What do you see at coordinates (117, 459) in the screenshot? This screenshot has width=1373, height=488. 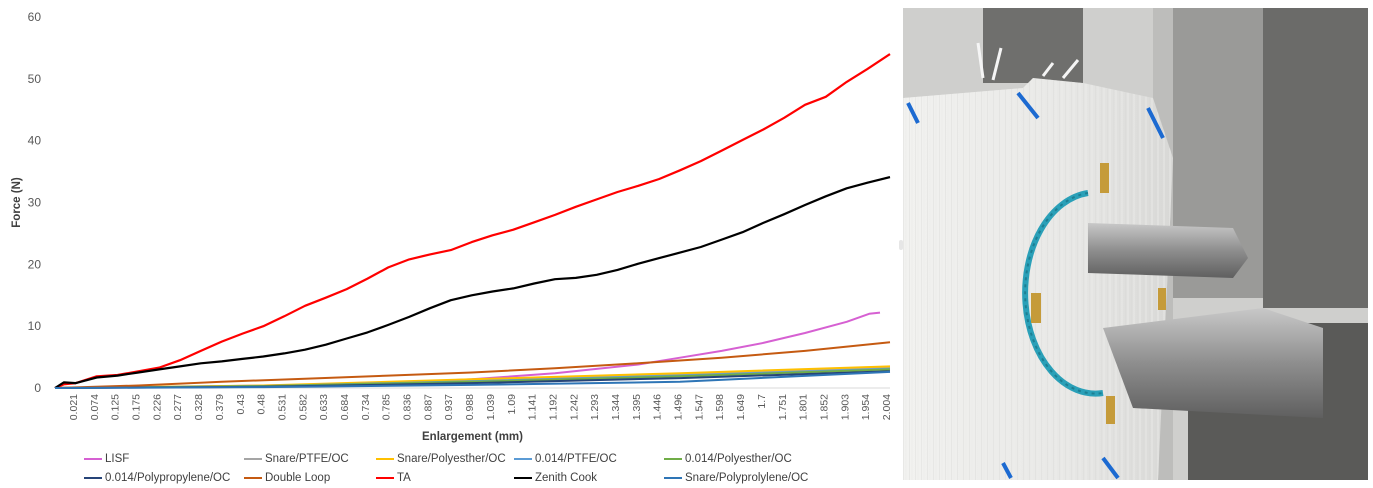 I see `legend-label: LISF` at bounding box center [117, 459].